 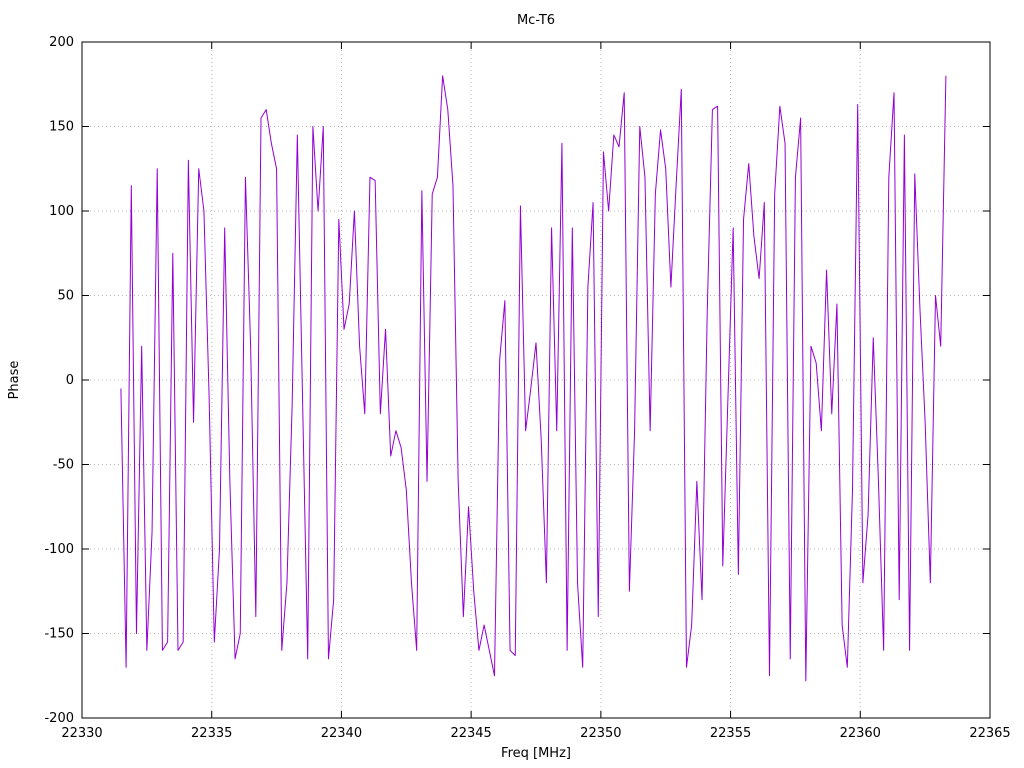 What do you see at coordinates (70, 380) in the screenshot?
I see `y-tick-label: 0` at bounding box center [70, 380].